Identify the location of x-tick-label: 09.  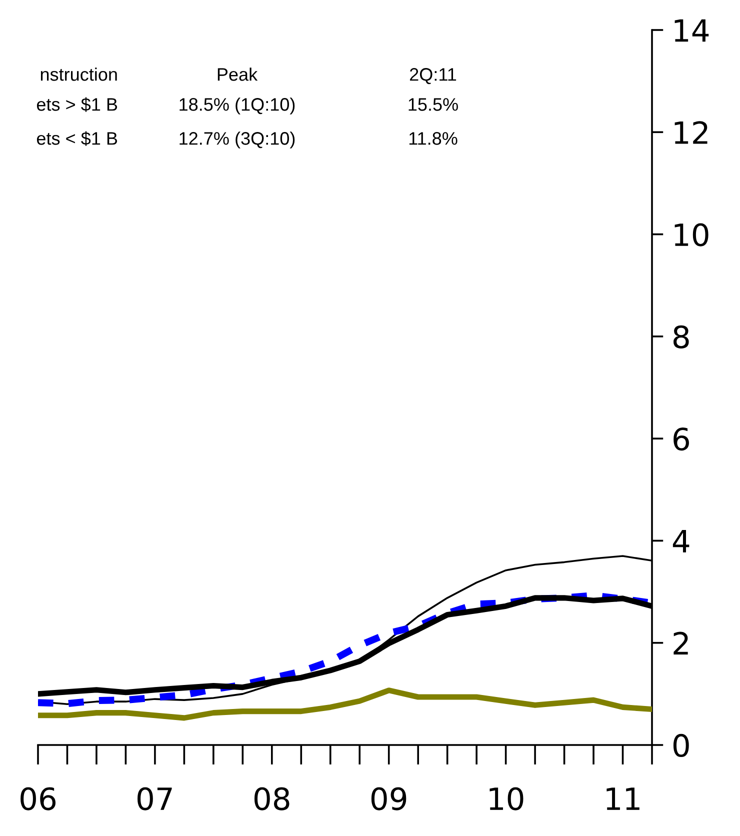
(388, 798).